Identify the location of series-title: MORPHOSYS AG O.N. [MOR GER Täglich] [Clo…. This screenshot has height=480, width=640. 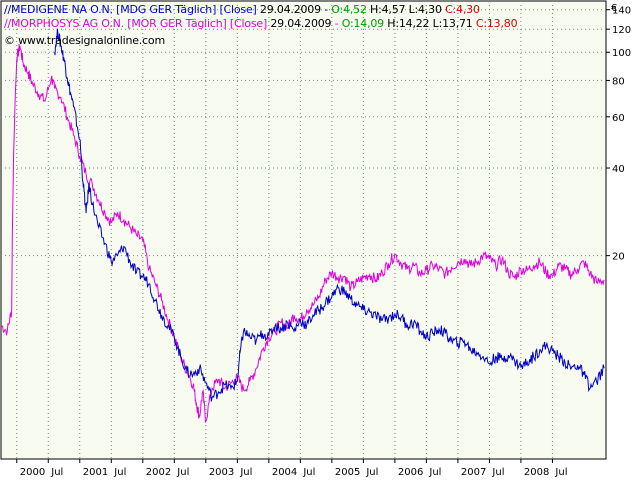
(139, 23).